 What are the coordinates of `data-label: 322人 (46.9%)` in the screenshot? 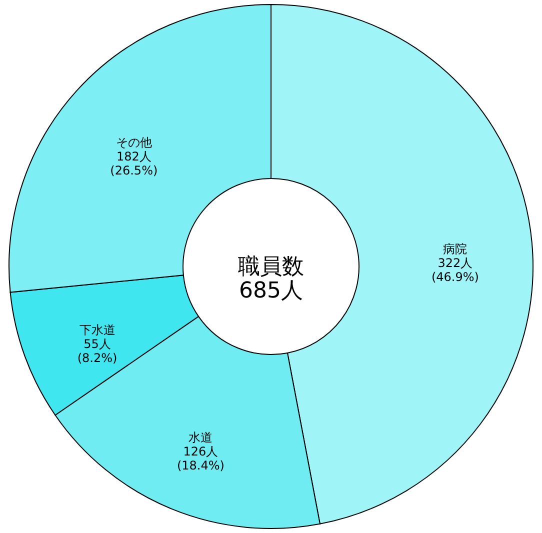 It's located at (455, 270).